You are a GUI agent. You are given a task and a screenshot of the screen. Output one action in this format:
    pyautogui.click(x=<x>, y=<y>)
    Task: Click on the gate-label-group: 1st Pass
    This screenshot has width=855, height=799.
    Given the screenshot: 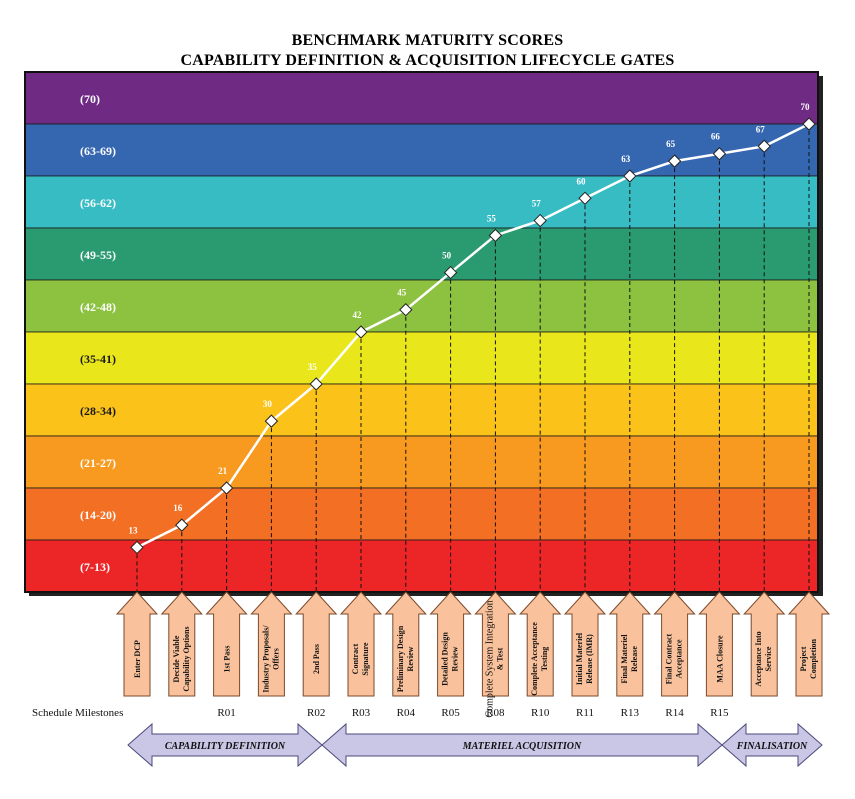 What is the action you would take?
    pyautogui.click(x=227, y=659)
    